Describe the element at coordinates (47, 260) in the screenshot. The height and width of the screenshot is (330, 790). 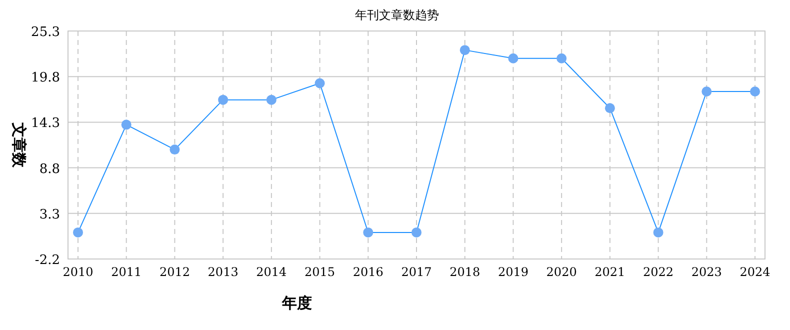
I see `y-tick-label: -2.2` at that location.